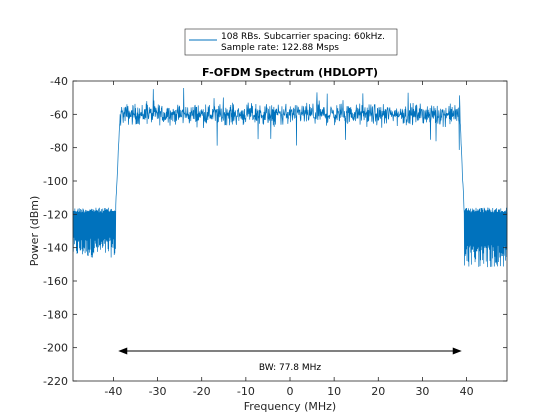  Describe the element at coordinates (123, 351) in the screenshot. I see `bw-arrow-left-head` at that location.